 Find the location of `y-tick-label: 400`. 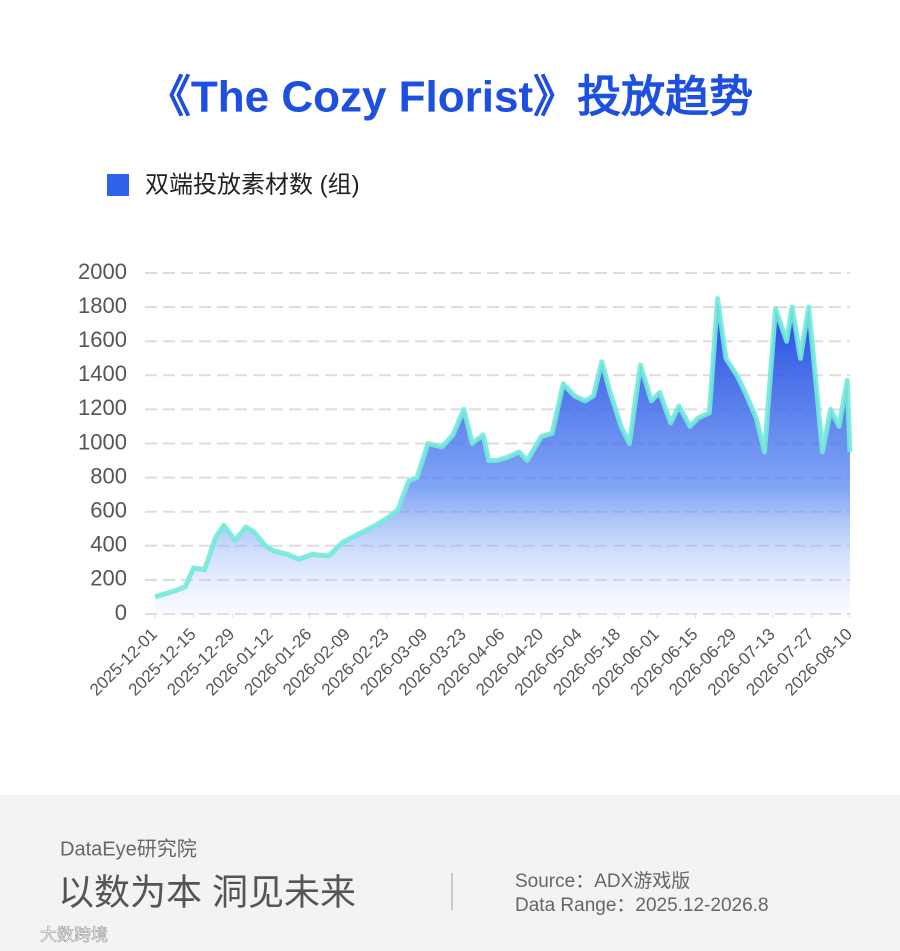

y-tick-label: 400 is located at coordinates (108, 544).